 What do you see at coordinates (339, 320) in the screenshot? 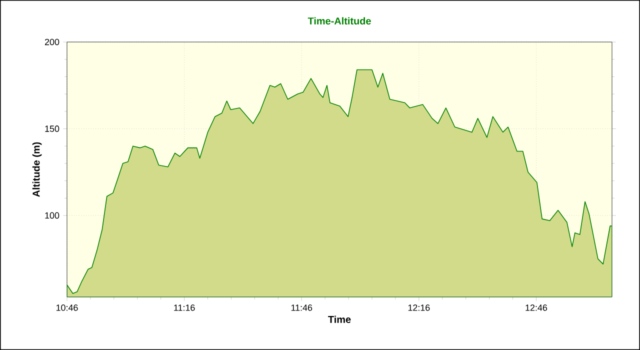
I see `x-axis-title: Time` at bounding box center [339, 320].